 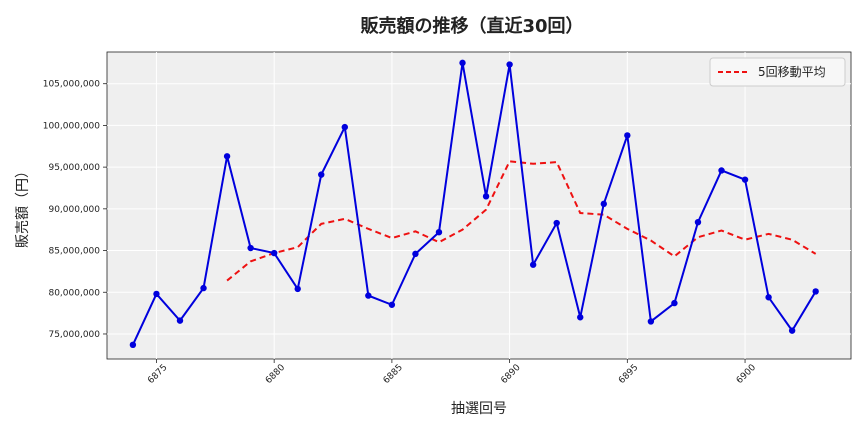 What do you see at coordinates (471, 26) in the screenshot?
I see `chart-title: 販売額の推移（直近30回）` at bounding box center [471, 26].